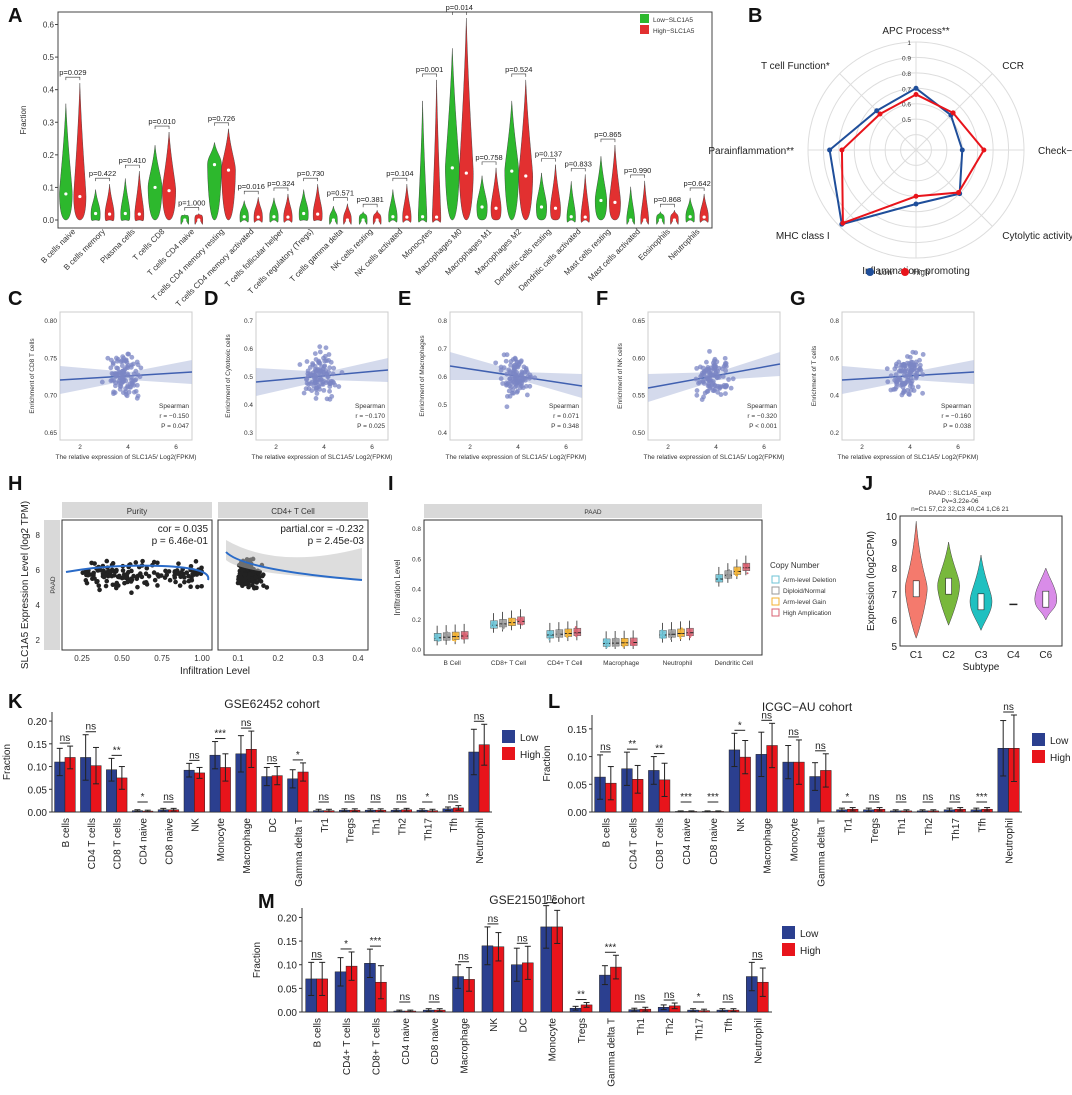 The width and height of the screenshot is (1072, 1095). I want to click on category-label: Monocyte, so click(795, 840).